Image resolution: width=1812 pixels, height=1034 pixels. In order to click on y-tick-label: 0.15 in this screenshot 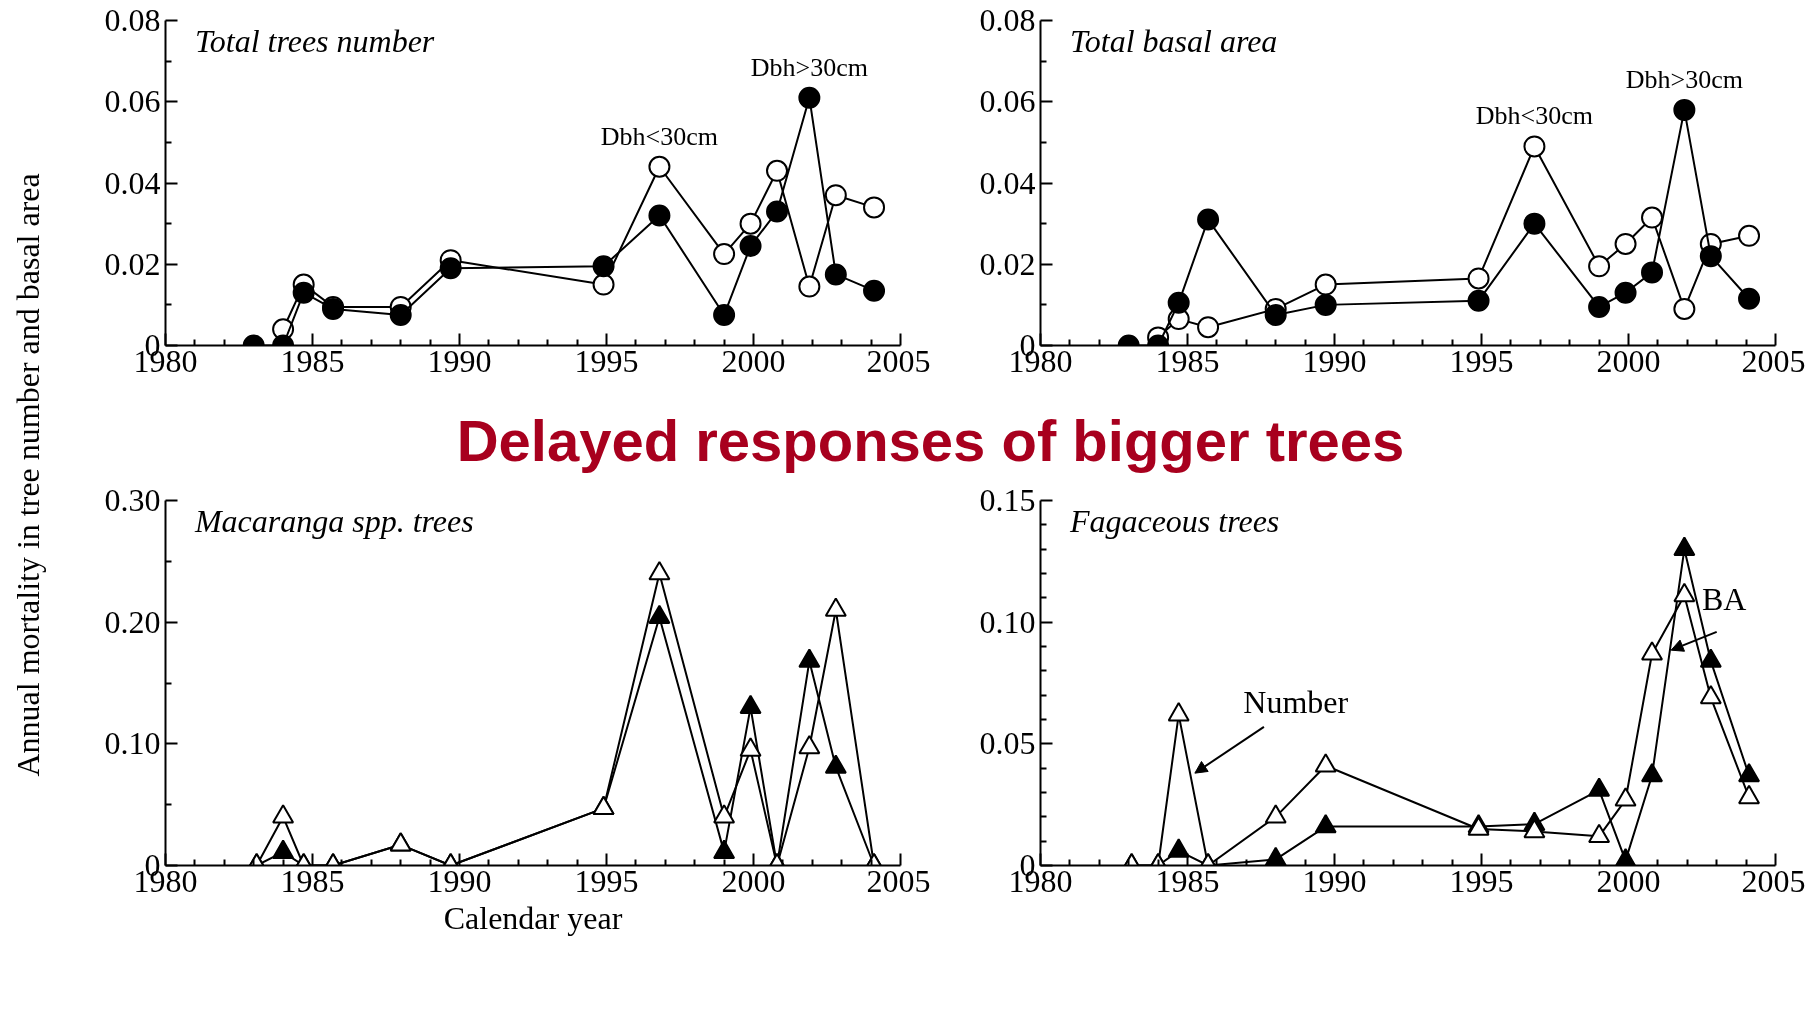, I will do `click(1007, 500)`.